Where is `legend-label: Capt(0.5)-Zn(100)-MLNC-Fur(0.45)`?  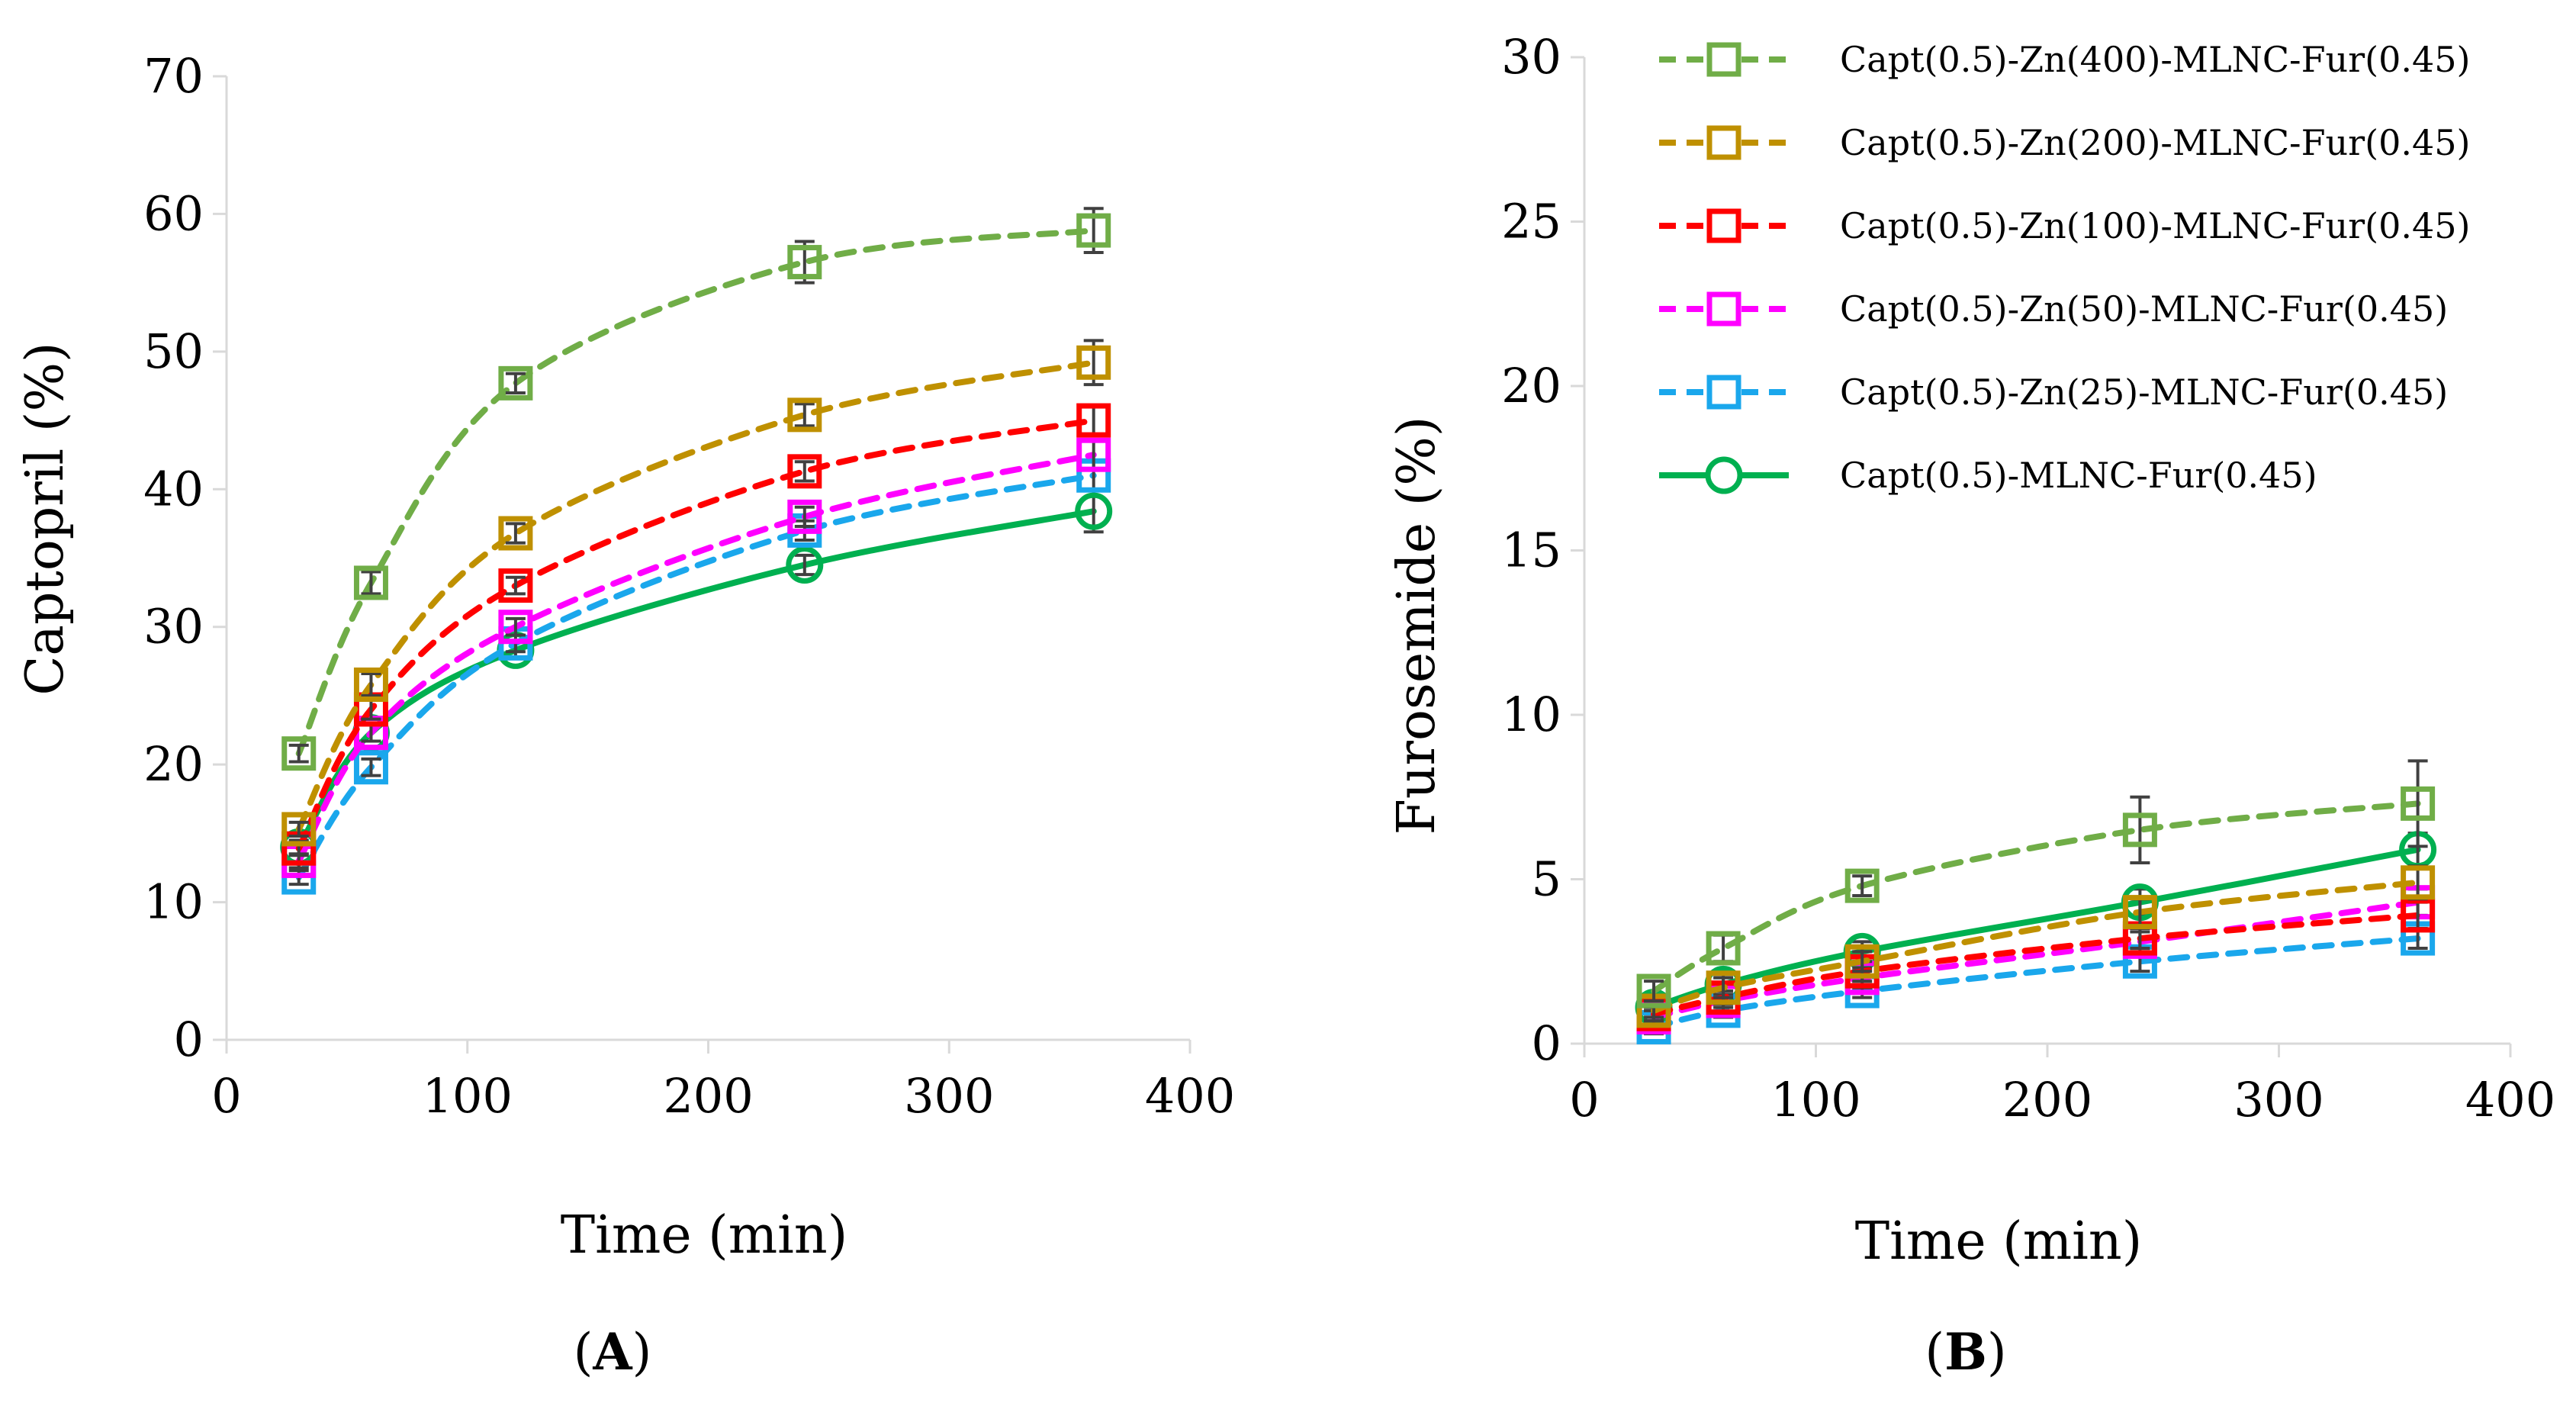
legend-label: Capt(0.5)-Zn(100)-MLNC-Fur(0.45) is located at coordinates (2155, 225).